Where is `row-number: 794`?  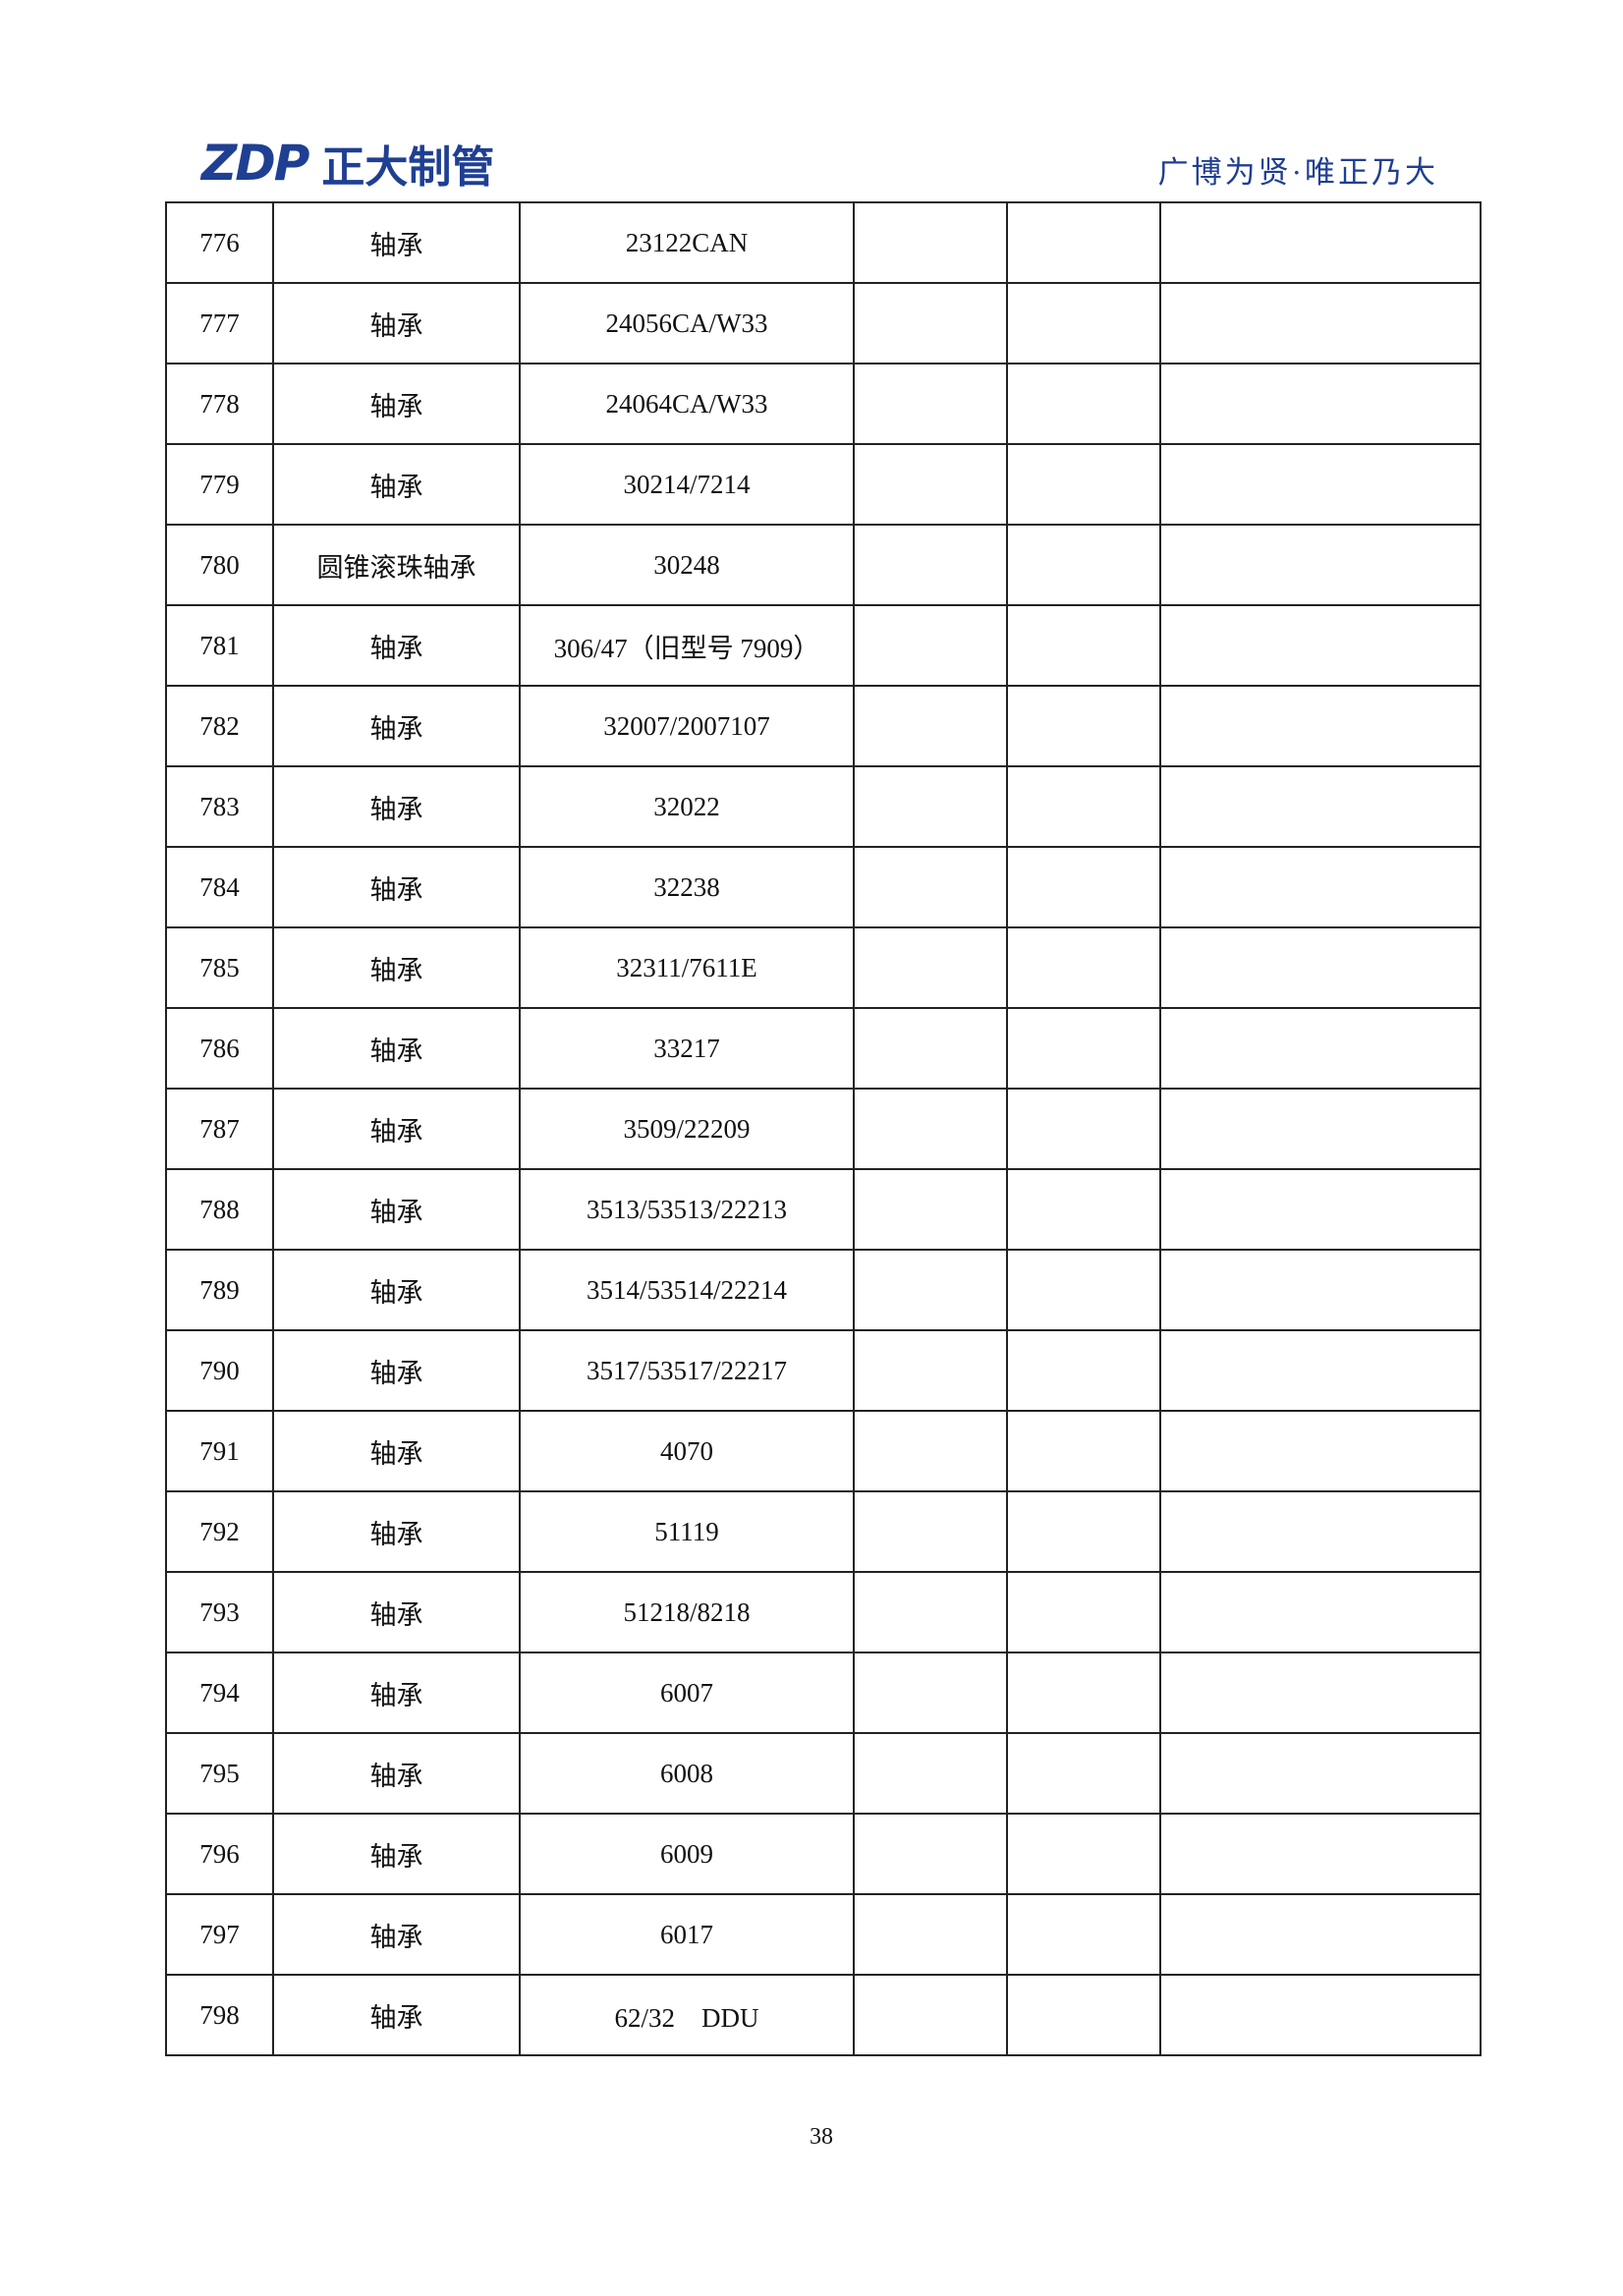 row-number: 794 is located at coordinates (219, 1693).